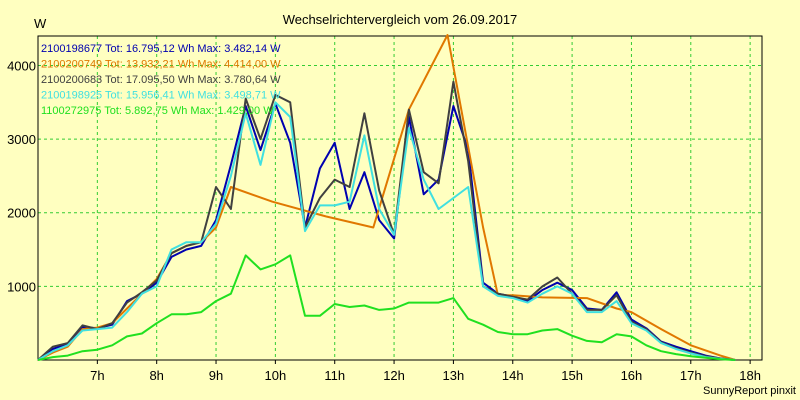  What do you see at coordinates (40, 23) in the screenshot?
I see `y-axis-unit-label: W` at bounding box center [40, 23].